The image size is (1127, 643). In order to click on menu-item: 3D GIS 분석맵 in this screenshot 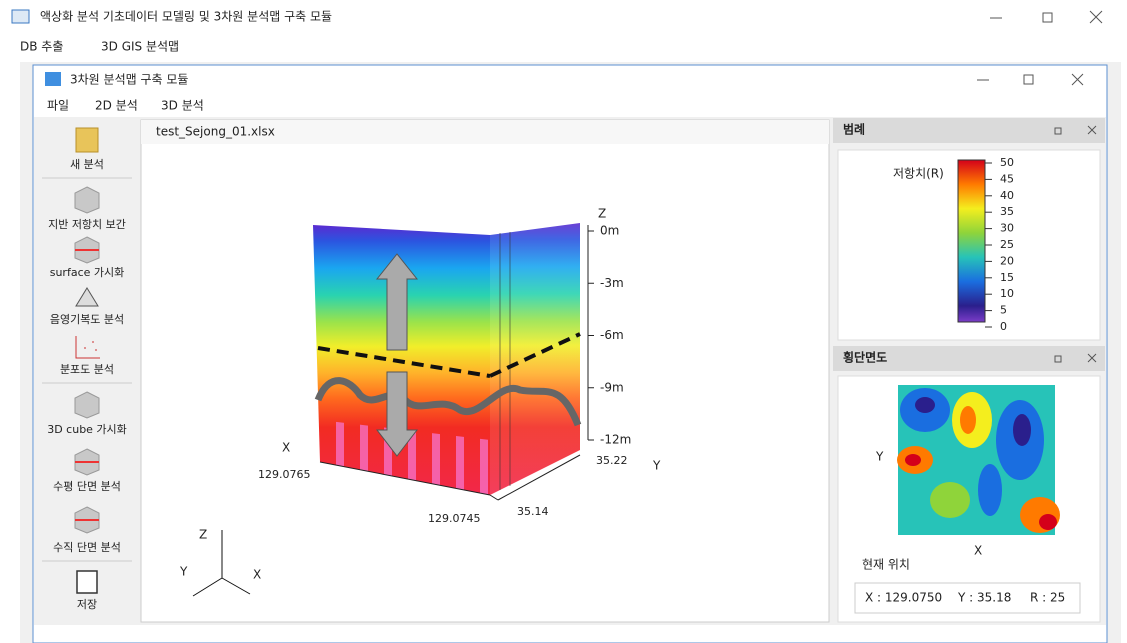, I will do `click(140, 47)`.